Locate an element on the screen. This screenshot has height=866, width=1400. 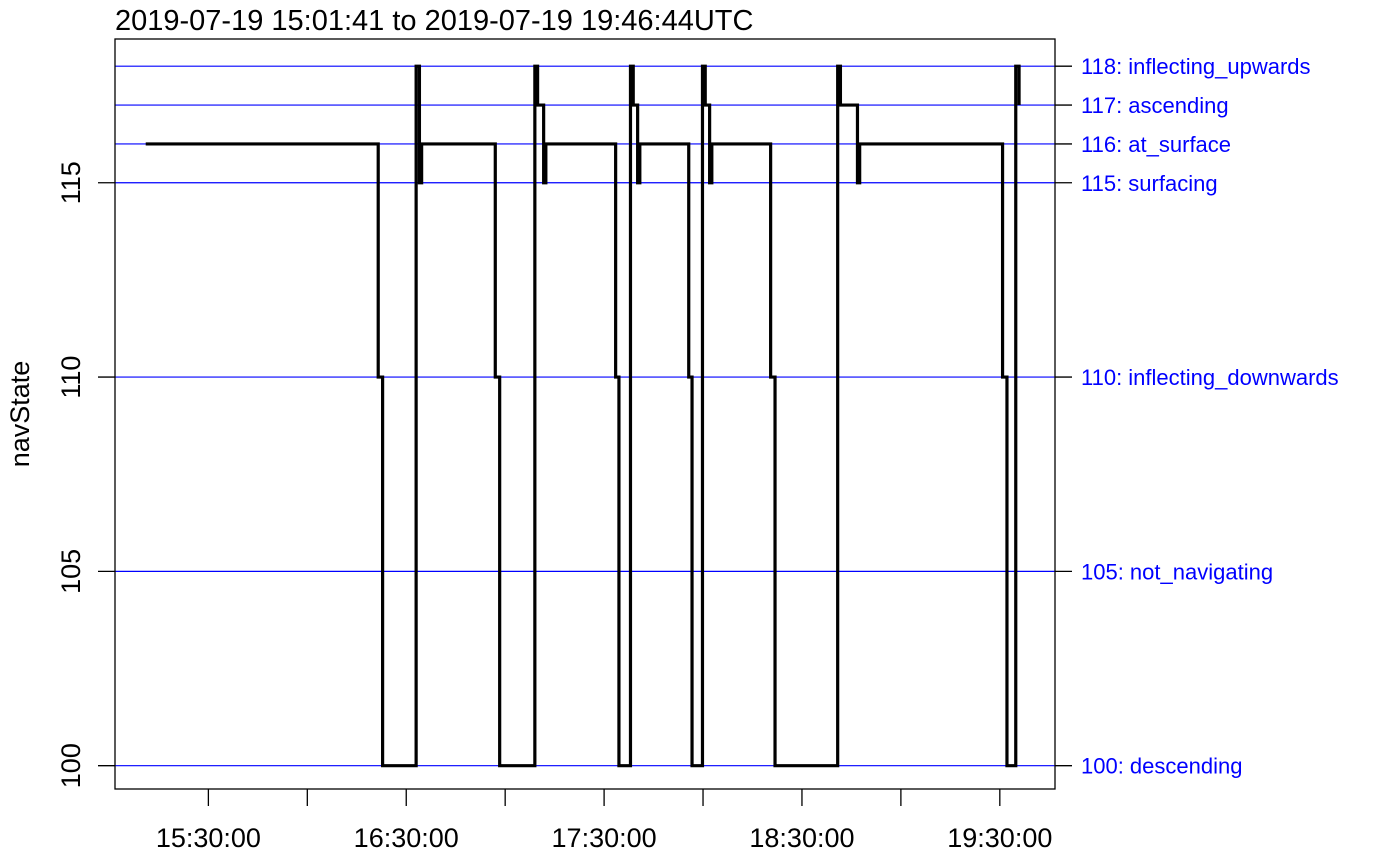
x-tick-label-2: 16:30:00 is located at coordinates (406, 838).